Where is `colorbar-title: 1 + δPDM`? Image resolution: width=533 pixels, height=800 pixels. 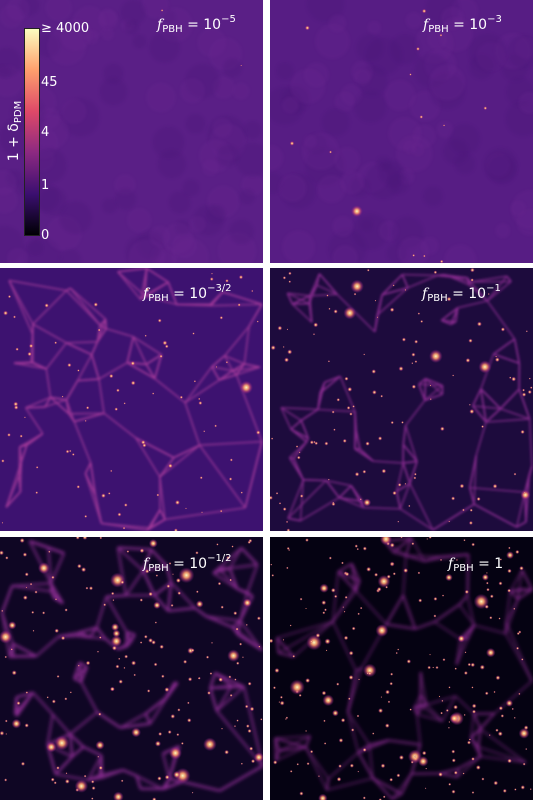
colorbar-title: 1 + δPDM is located at coordinates (15, 131).